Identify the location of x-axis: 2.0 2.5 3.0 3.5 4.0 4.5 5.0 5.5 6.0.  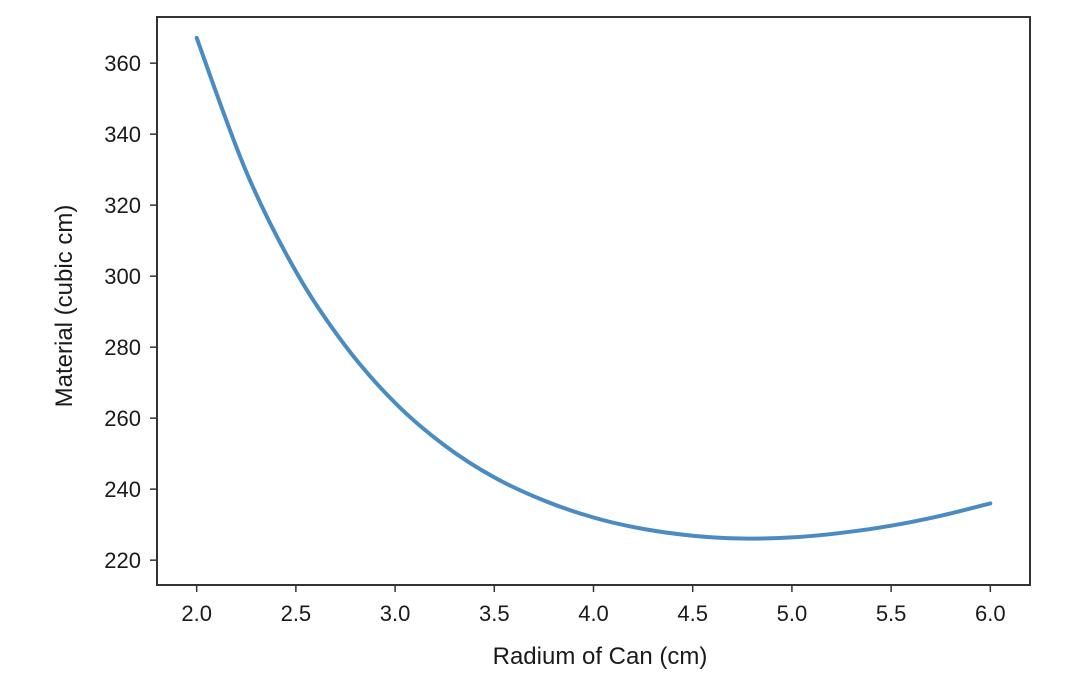
(593, 605).